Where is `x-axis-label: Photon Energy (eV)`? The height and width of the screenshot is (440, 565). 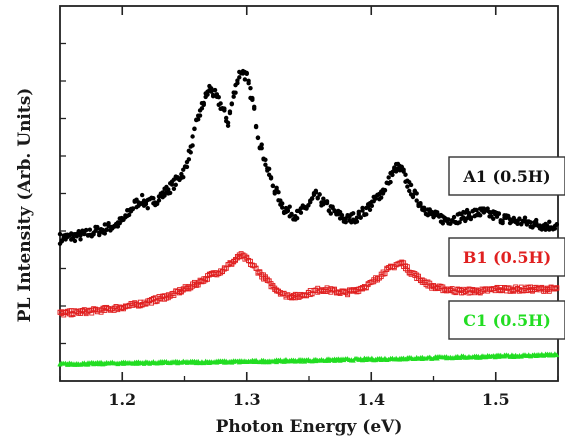
x-axis-label: Photon Energy (eV) is located at coordinates (309, 427).